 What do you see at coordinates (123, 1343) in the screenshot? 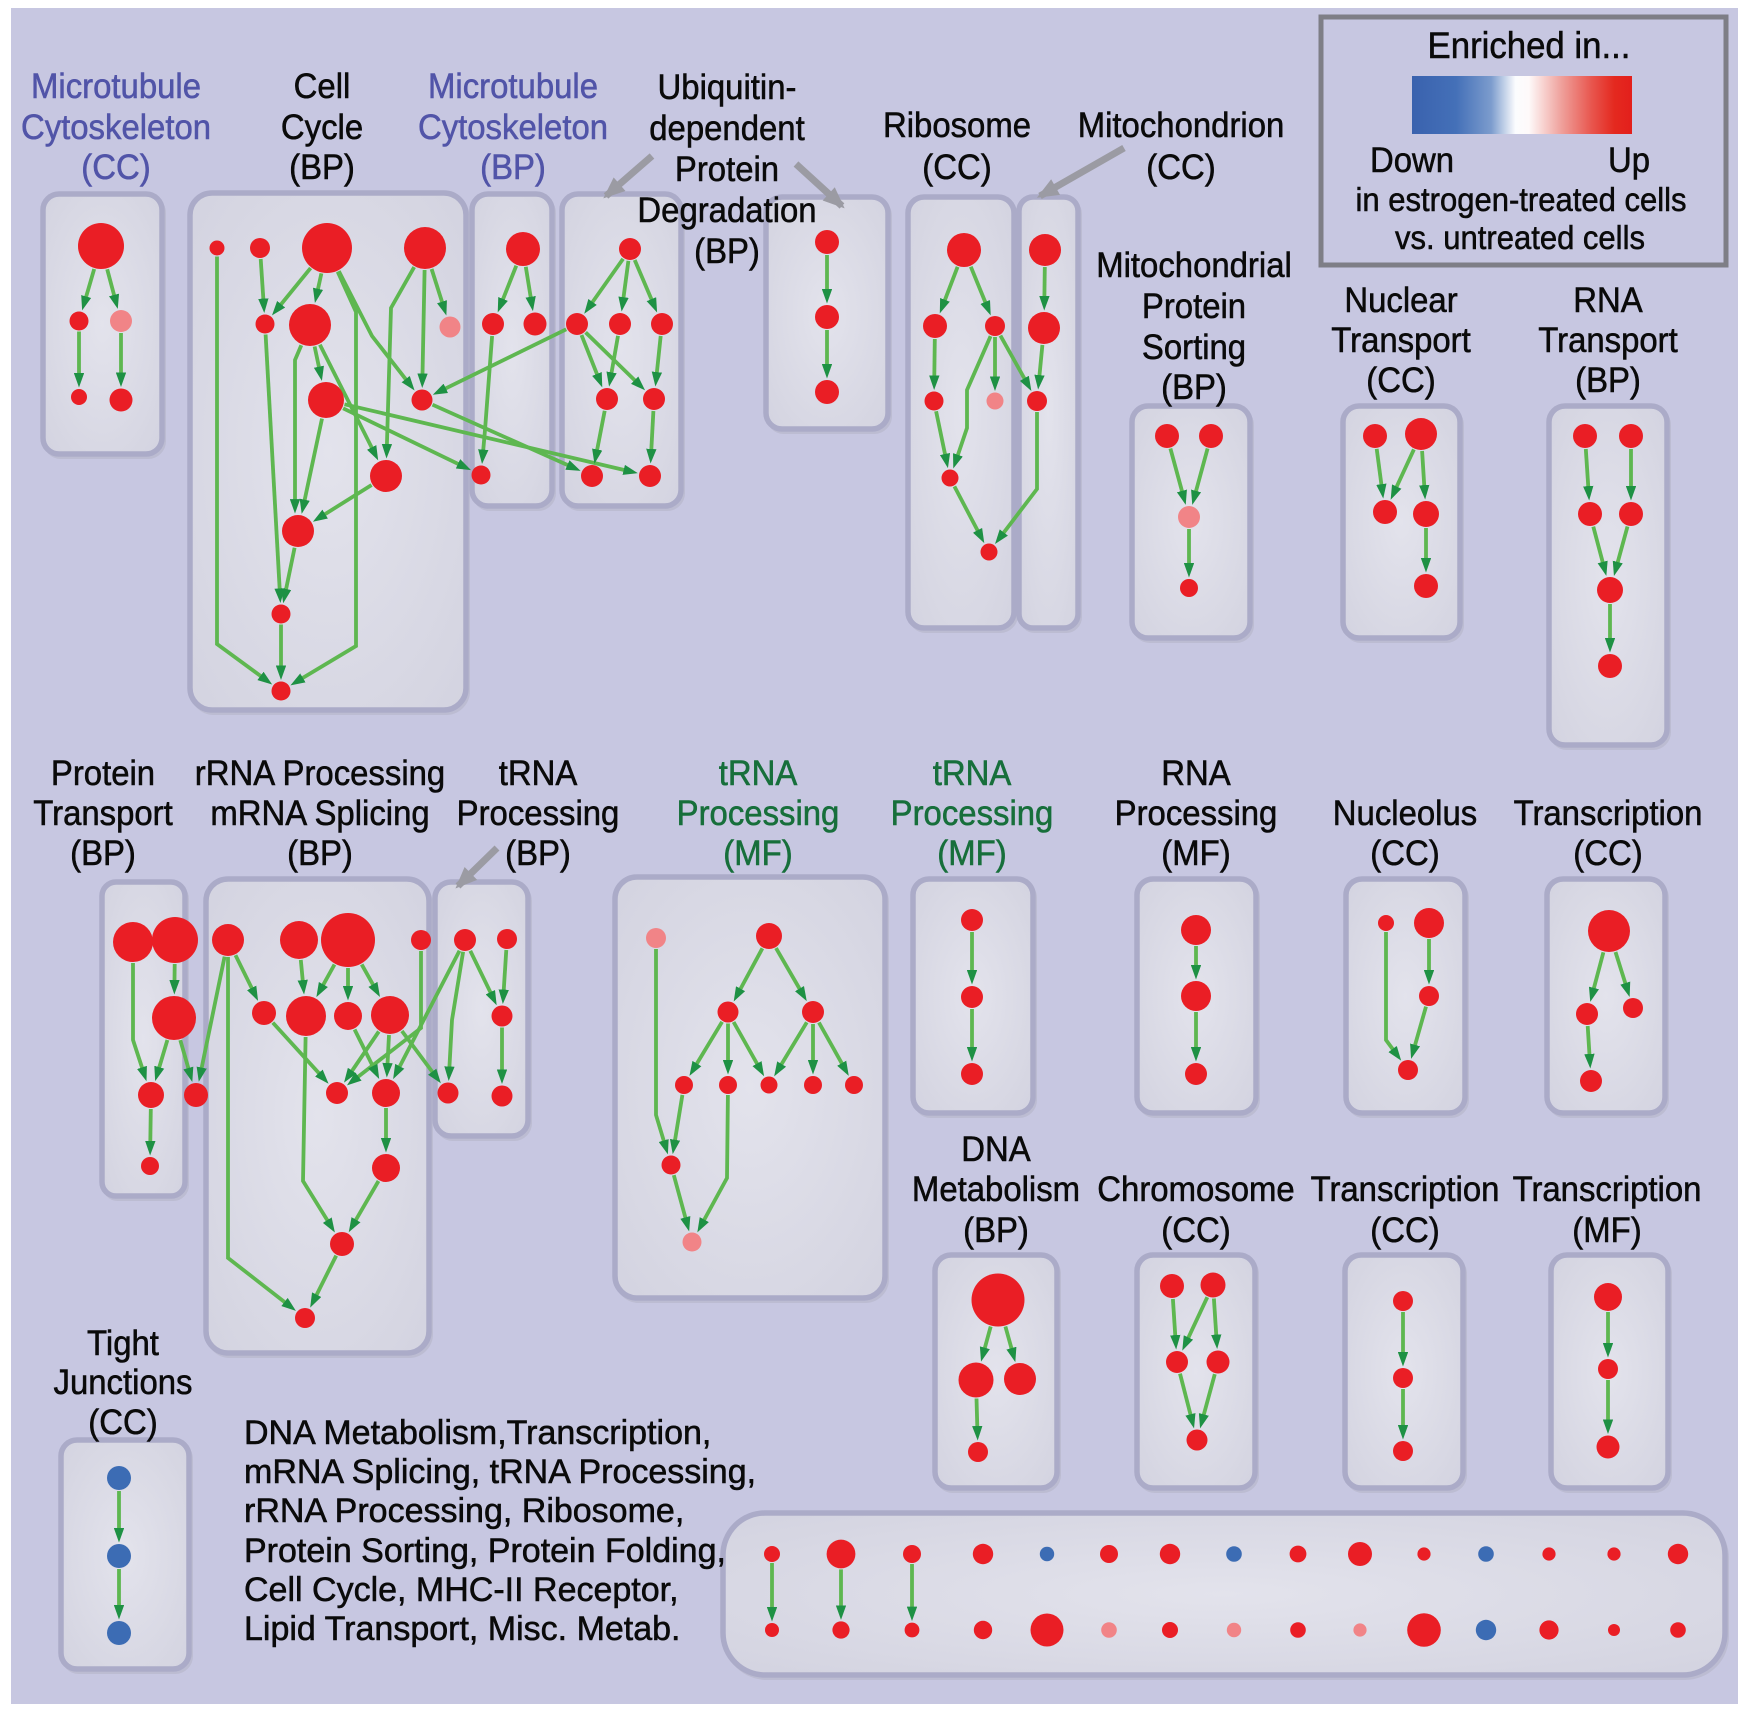
I see `svg-text: Tight` at bounding box center [123, 1343].